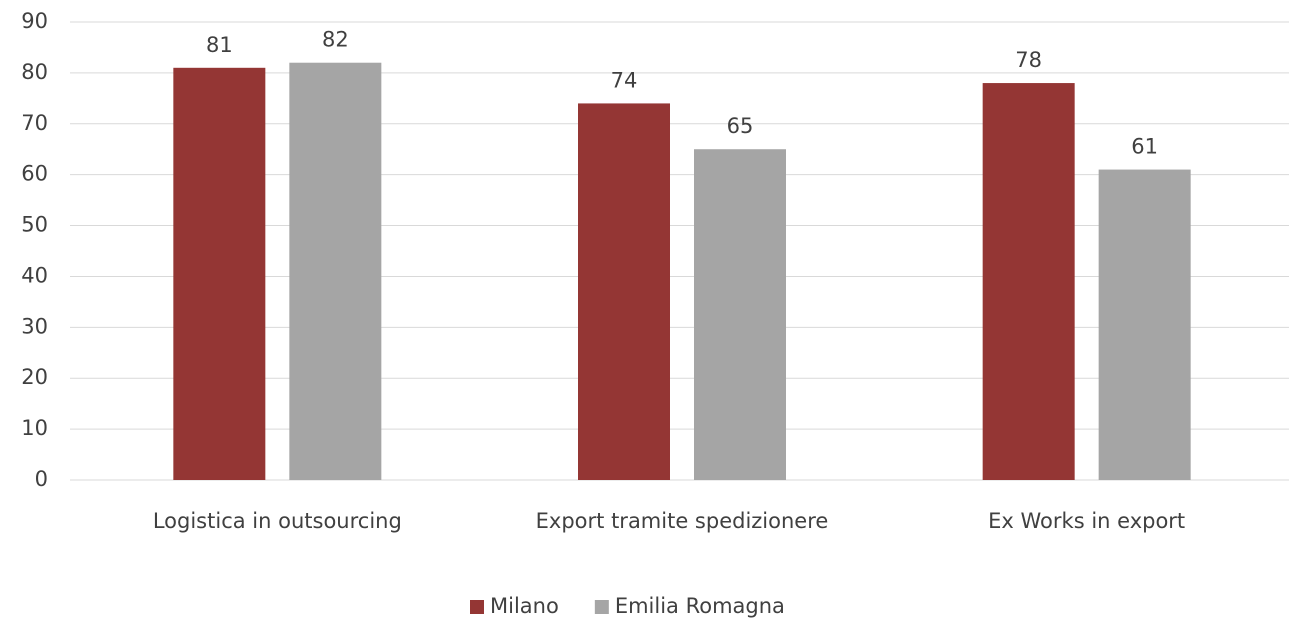 This screenshot has height=626, width=1289. Describe the element at coordinates (700, 606) in the screenshot. I see `legend-label: Emilia Romagna` at that location.